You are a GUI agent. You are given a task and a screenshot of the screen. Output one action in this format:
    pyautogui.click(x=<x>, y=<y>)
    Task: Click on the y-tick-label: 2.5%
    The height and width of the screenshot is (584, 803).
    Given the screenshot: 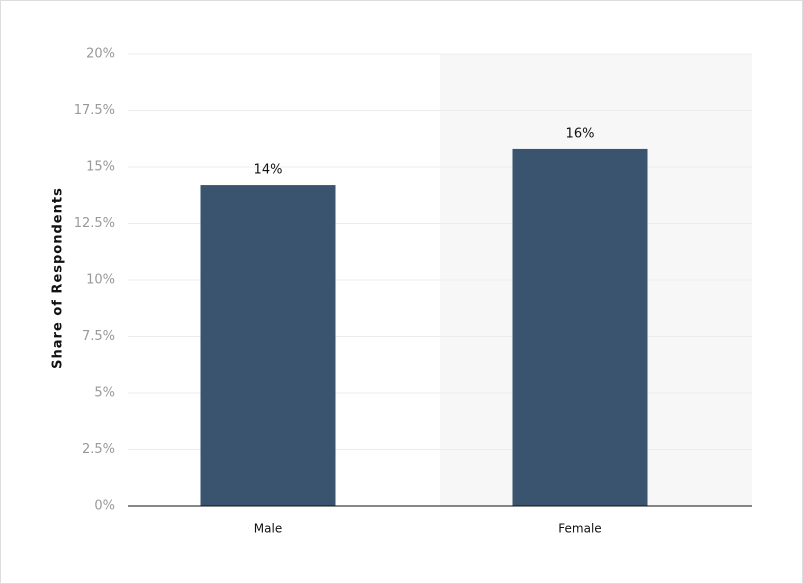 What is the action you would take?
    pyautogui.click(x=98, y=449)
    